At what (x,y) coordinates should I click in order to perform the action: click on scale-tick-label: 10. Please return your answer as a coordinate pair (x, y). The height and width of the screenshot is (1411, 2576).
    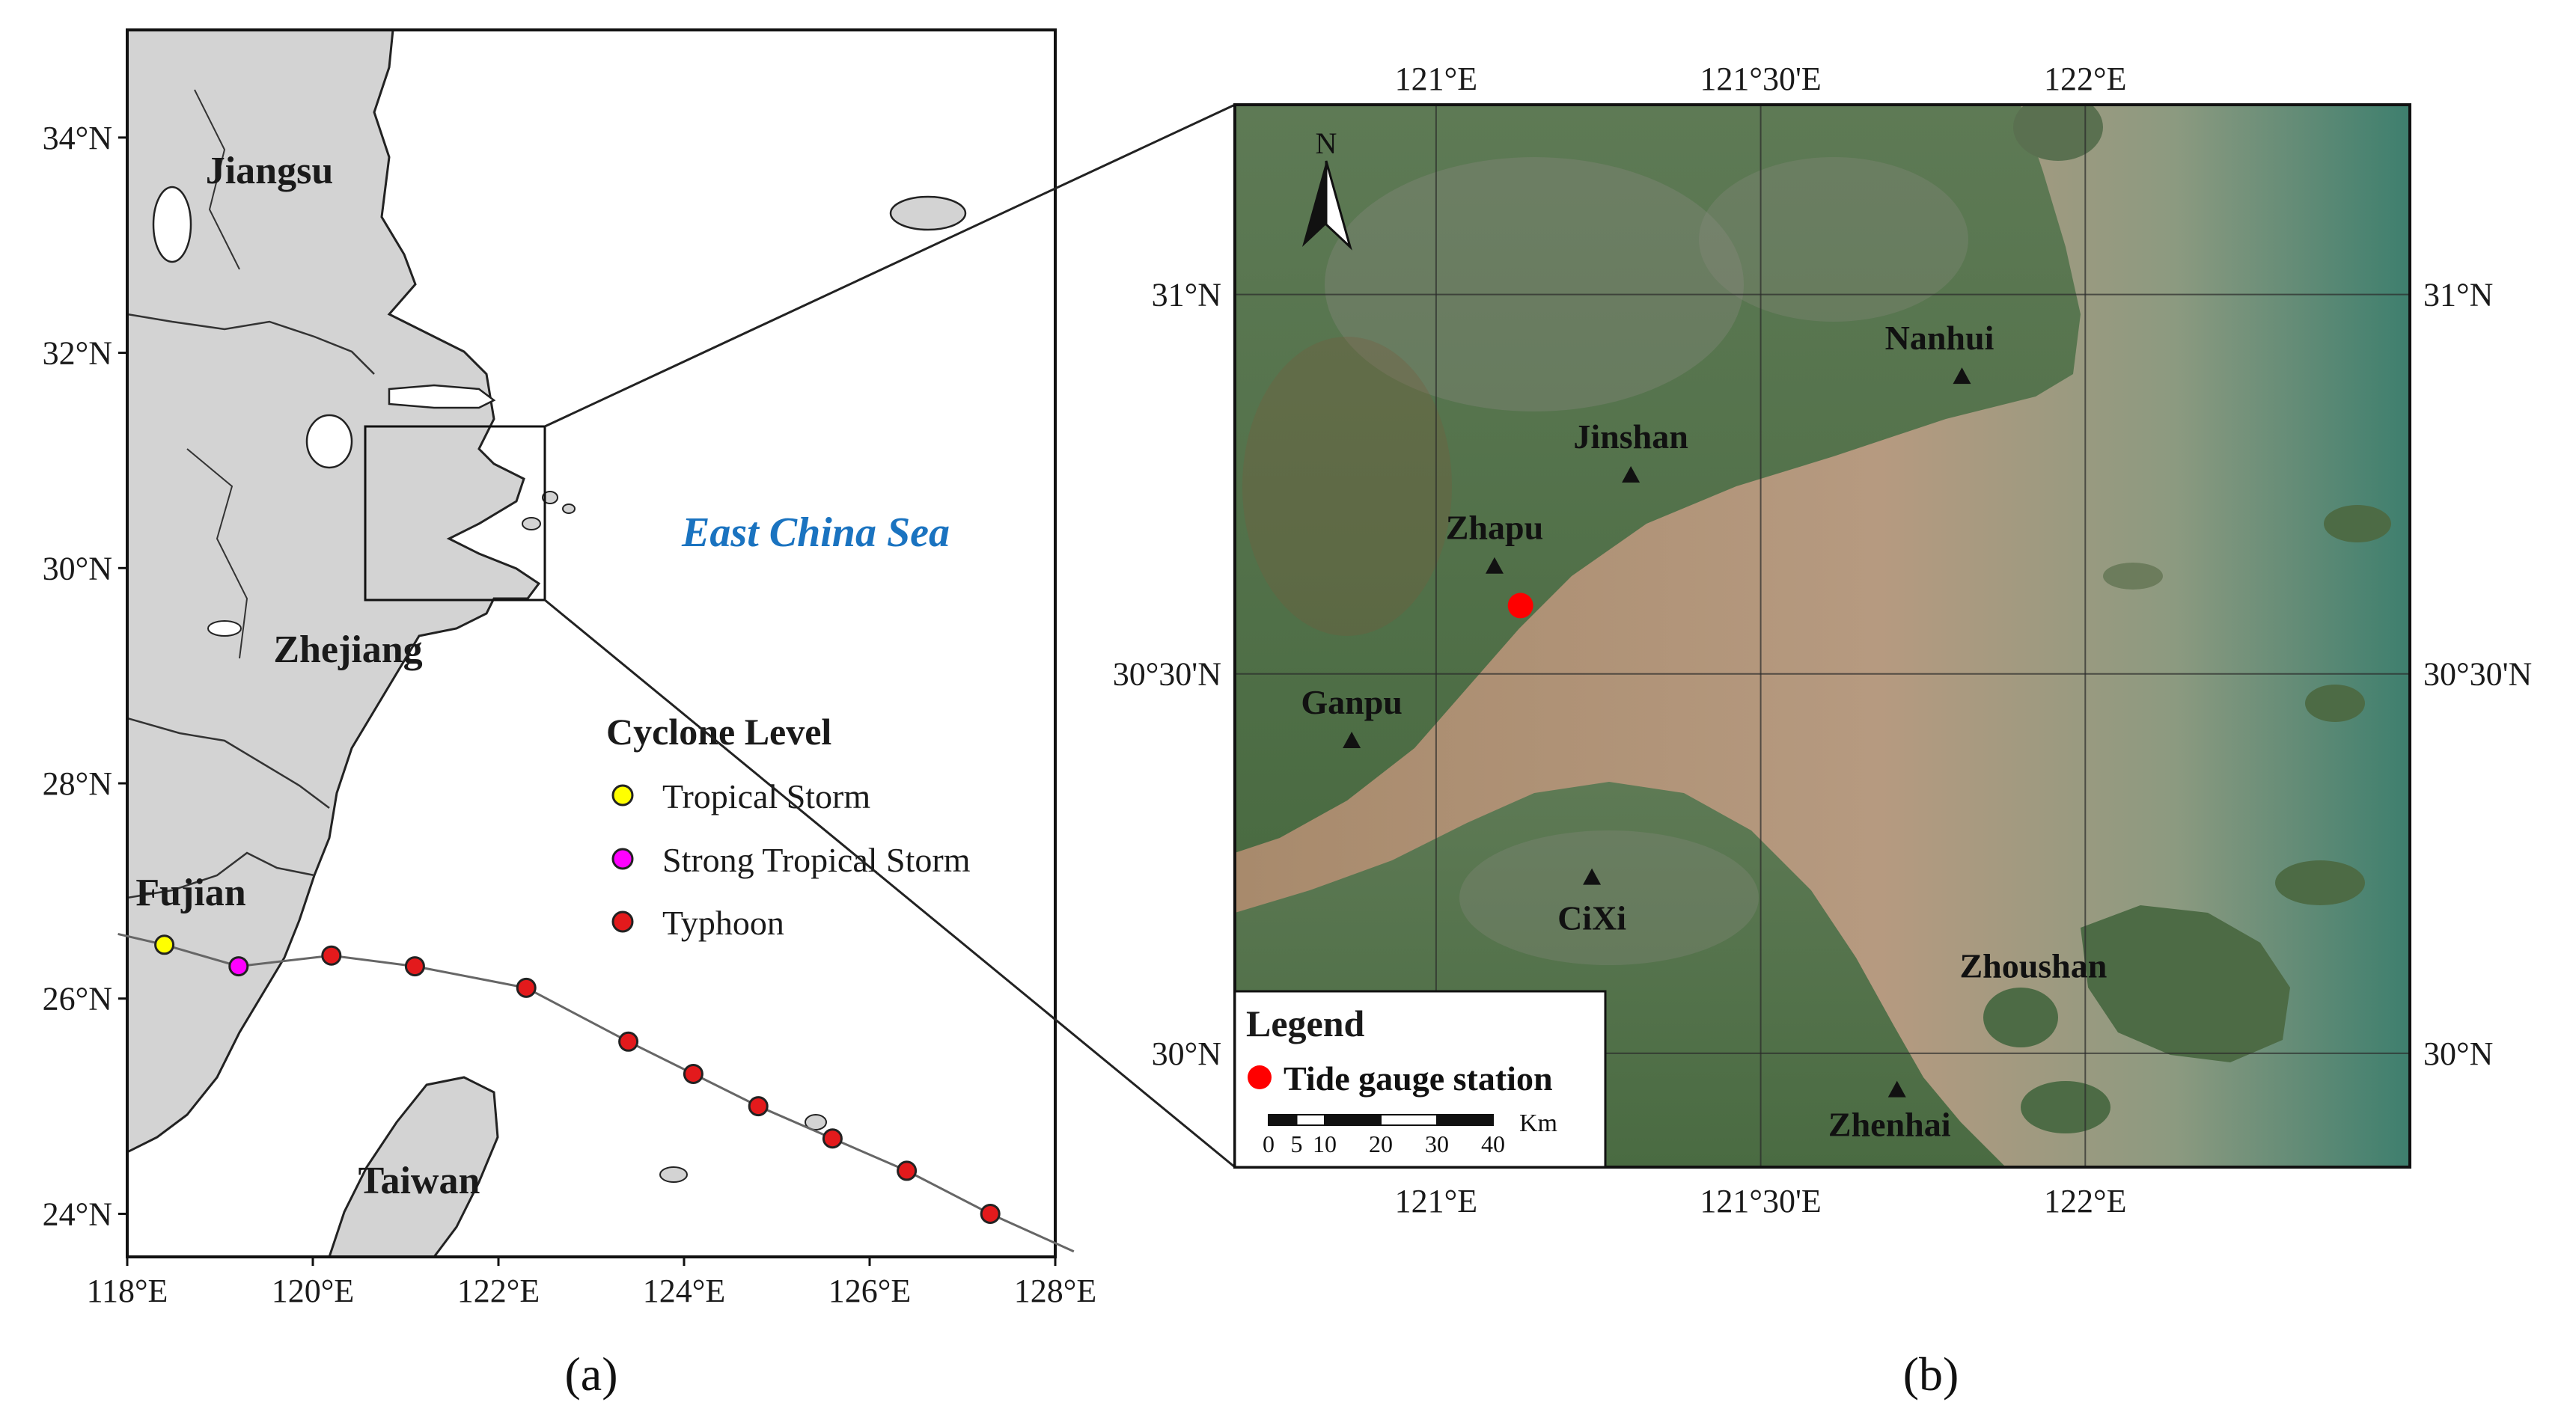
    Looking at the image, I should click on (1325, 1143).